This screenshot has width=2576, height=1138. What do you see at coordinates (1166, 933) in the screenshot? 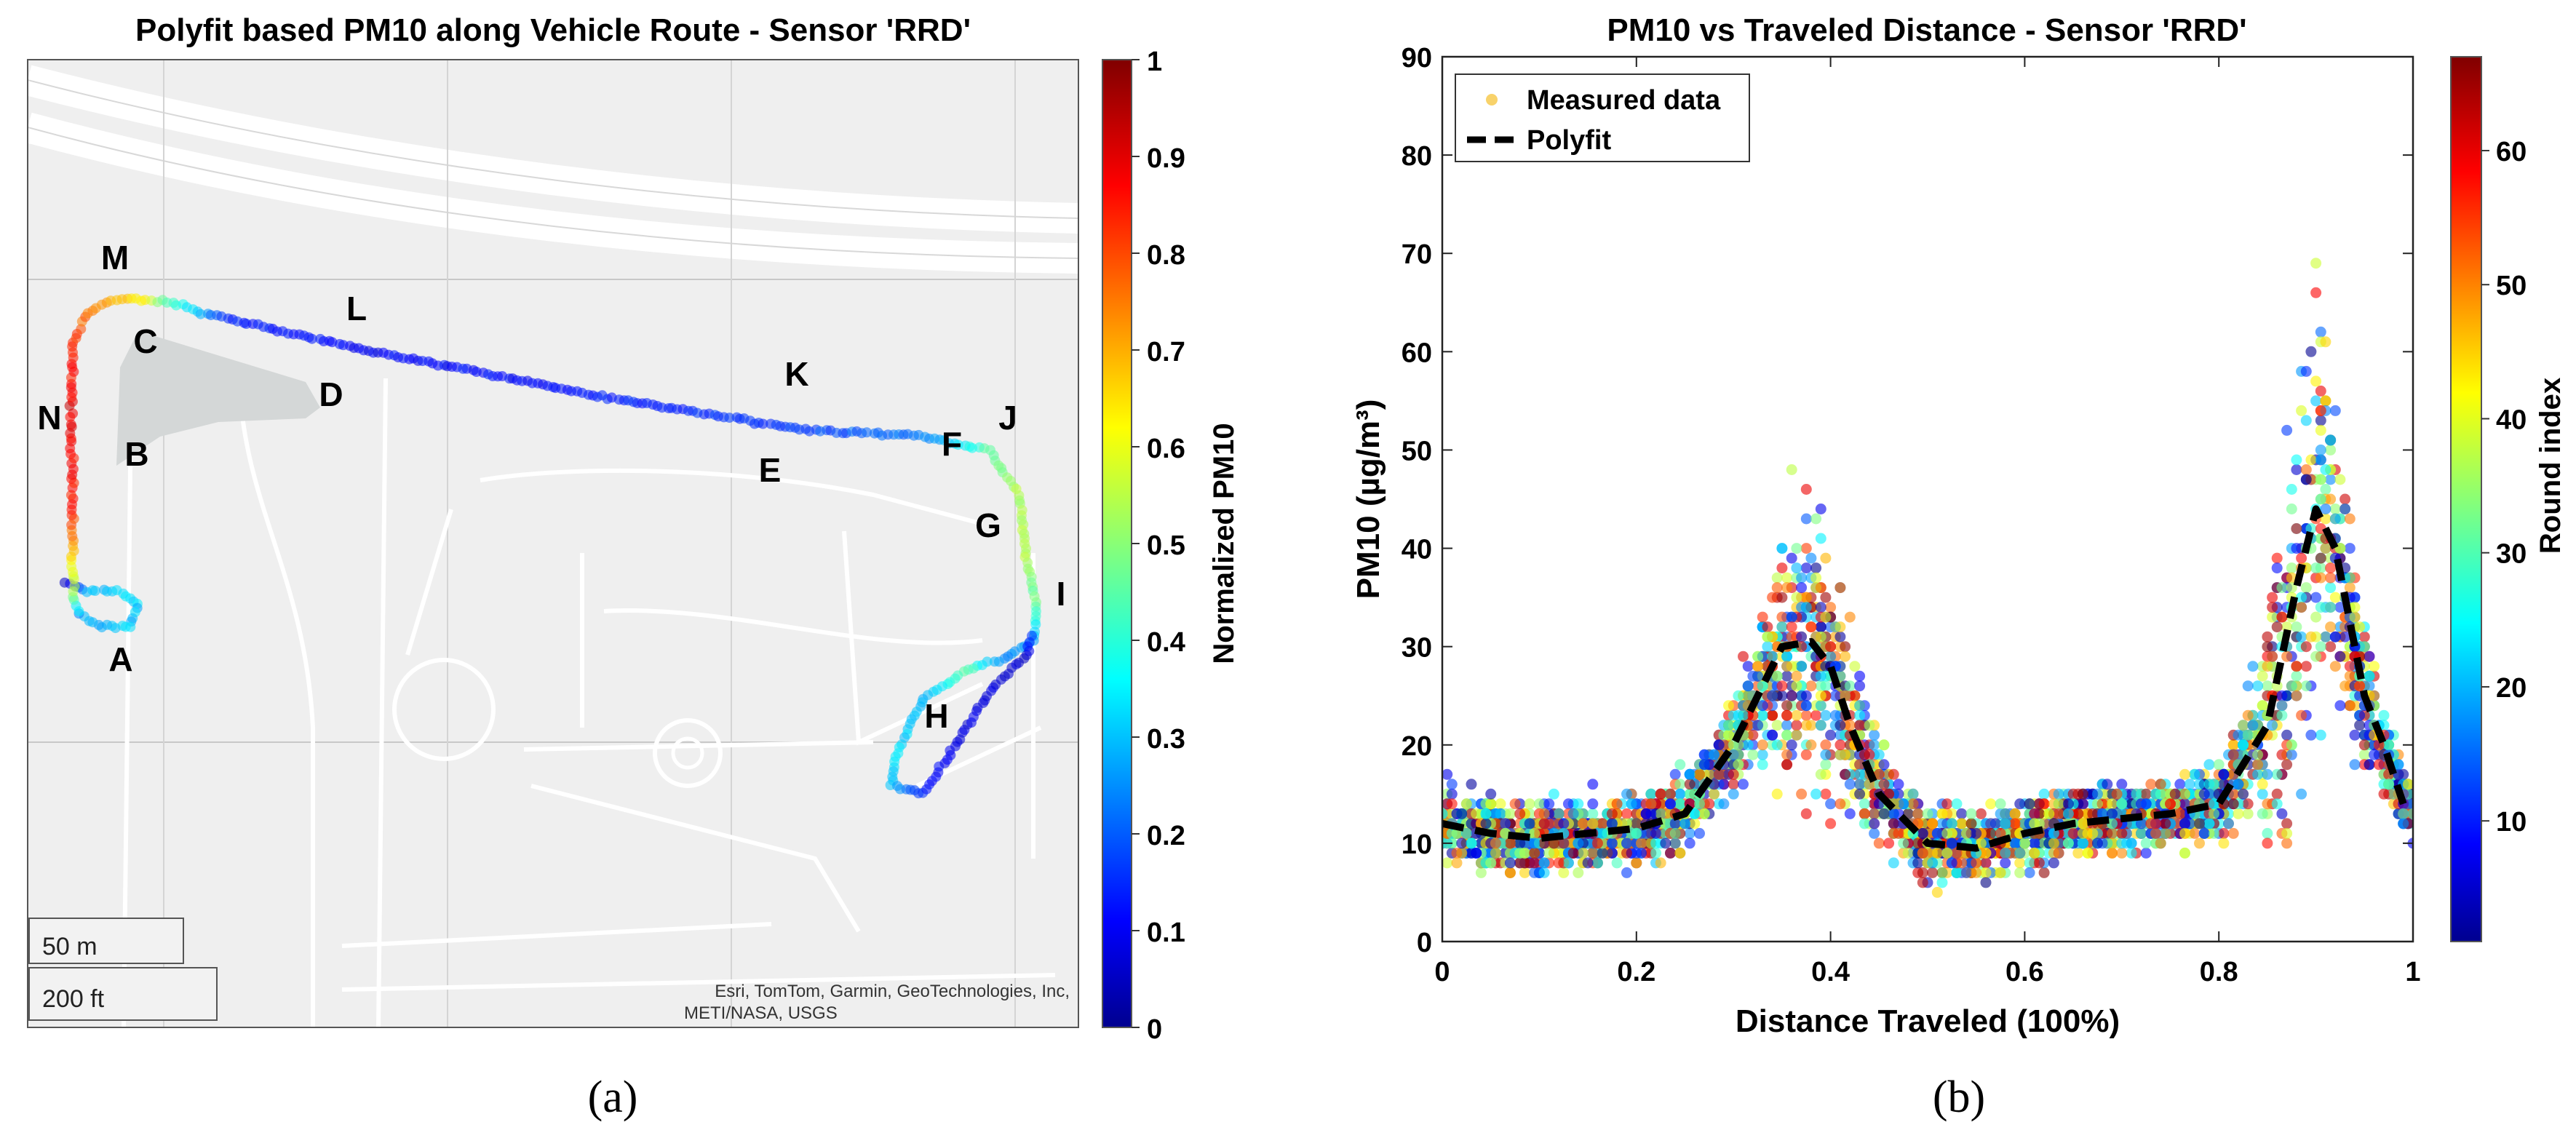
I see `map-colorbar-tick: 0.1` at bounding box center [1166, 933].